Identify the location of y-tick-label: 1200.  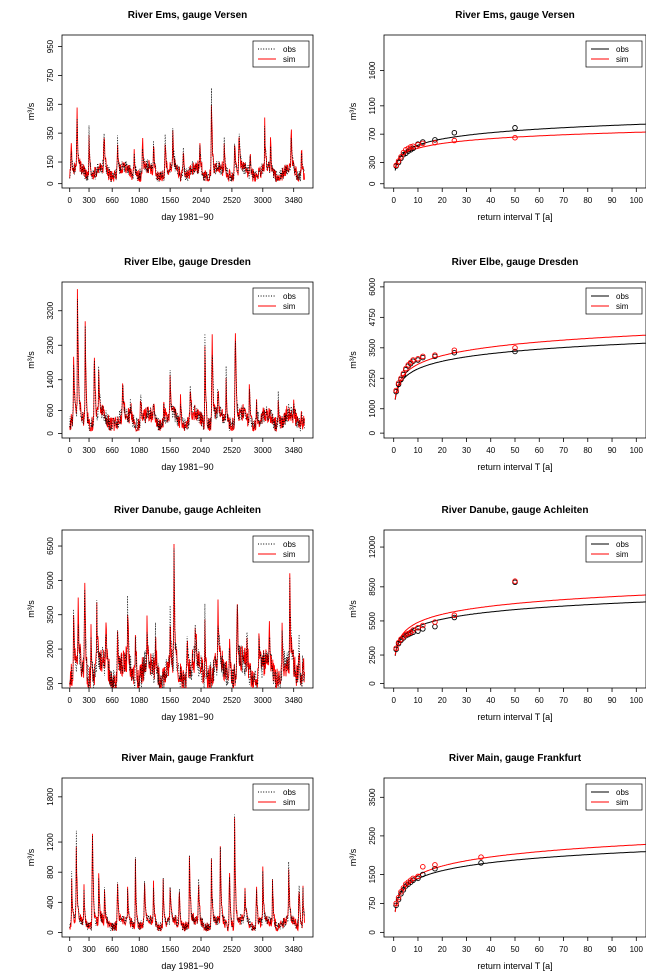
(50, 842).